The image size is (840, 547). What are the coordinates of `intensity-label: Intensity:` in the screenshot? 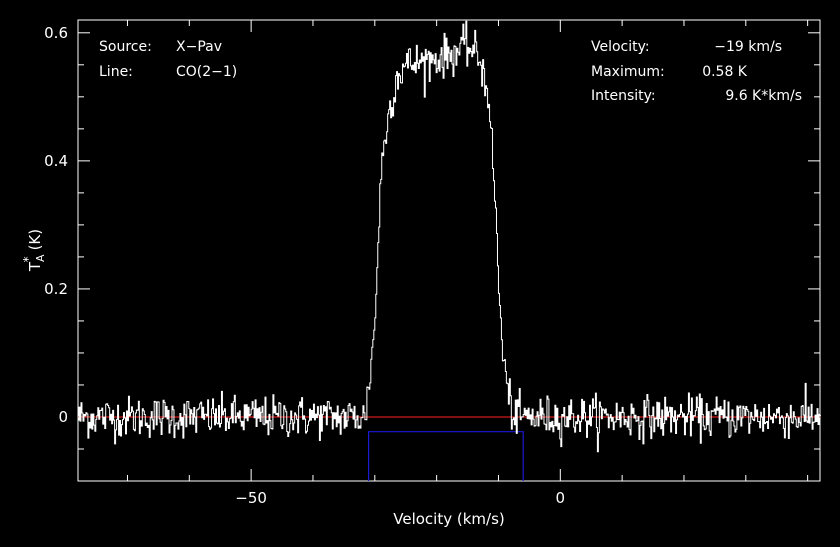 It's located at (623, 96).